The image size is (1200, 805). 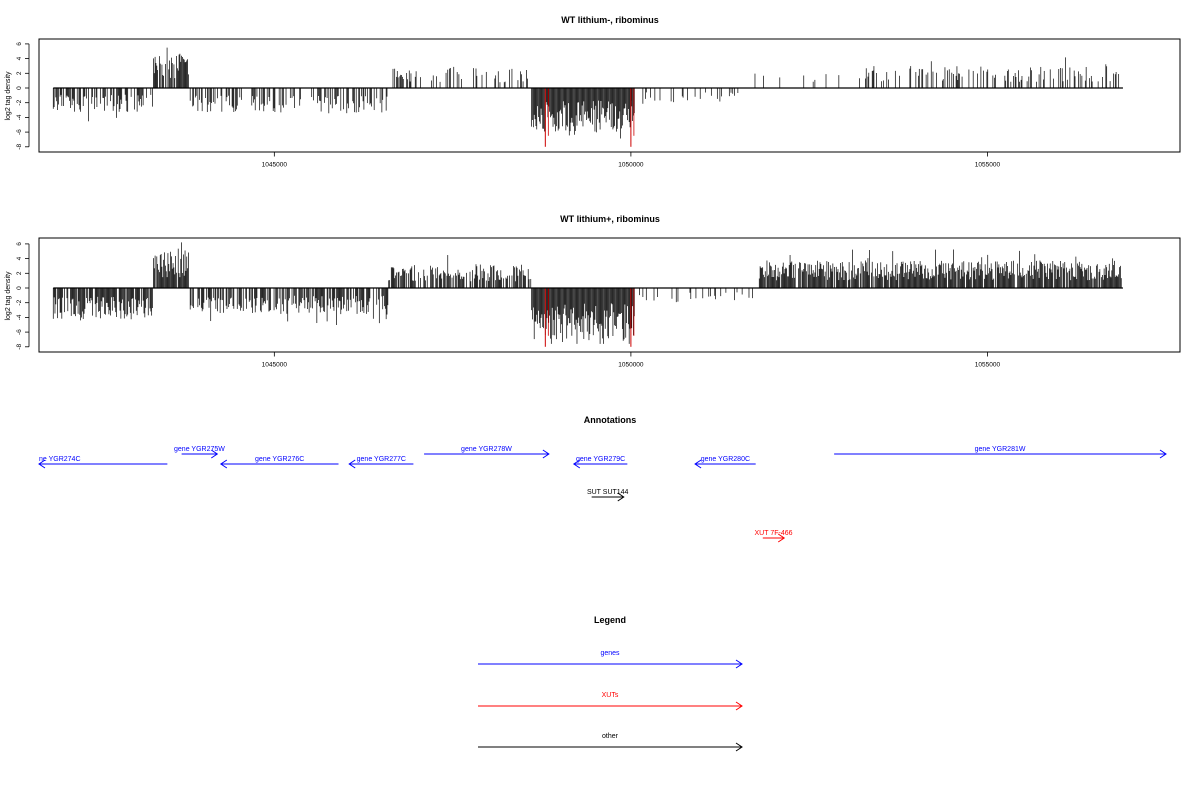 I want to click on feature-genes: gene YGR280C, so click(x=725, y=462).